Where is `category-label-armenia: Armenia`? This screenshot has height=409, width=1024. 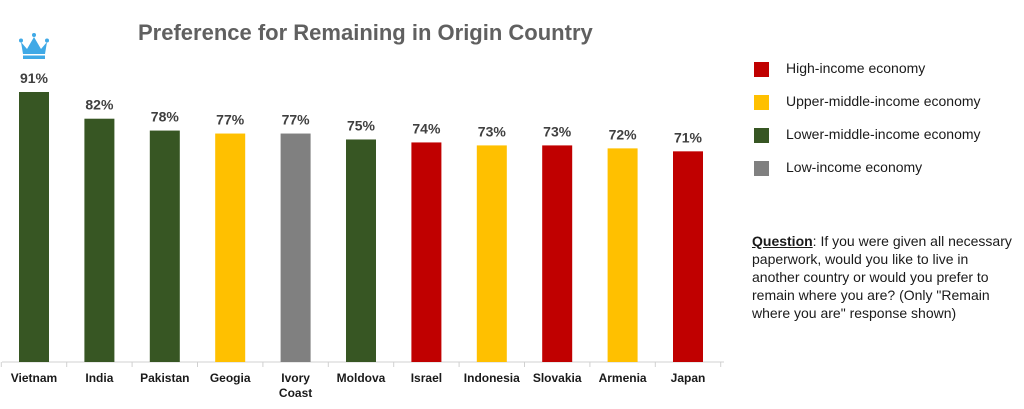
category-label-armenia: Armenia is located at coordinates (623, 378).